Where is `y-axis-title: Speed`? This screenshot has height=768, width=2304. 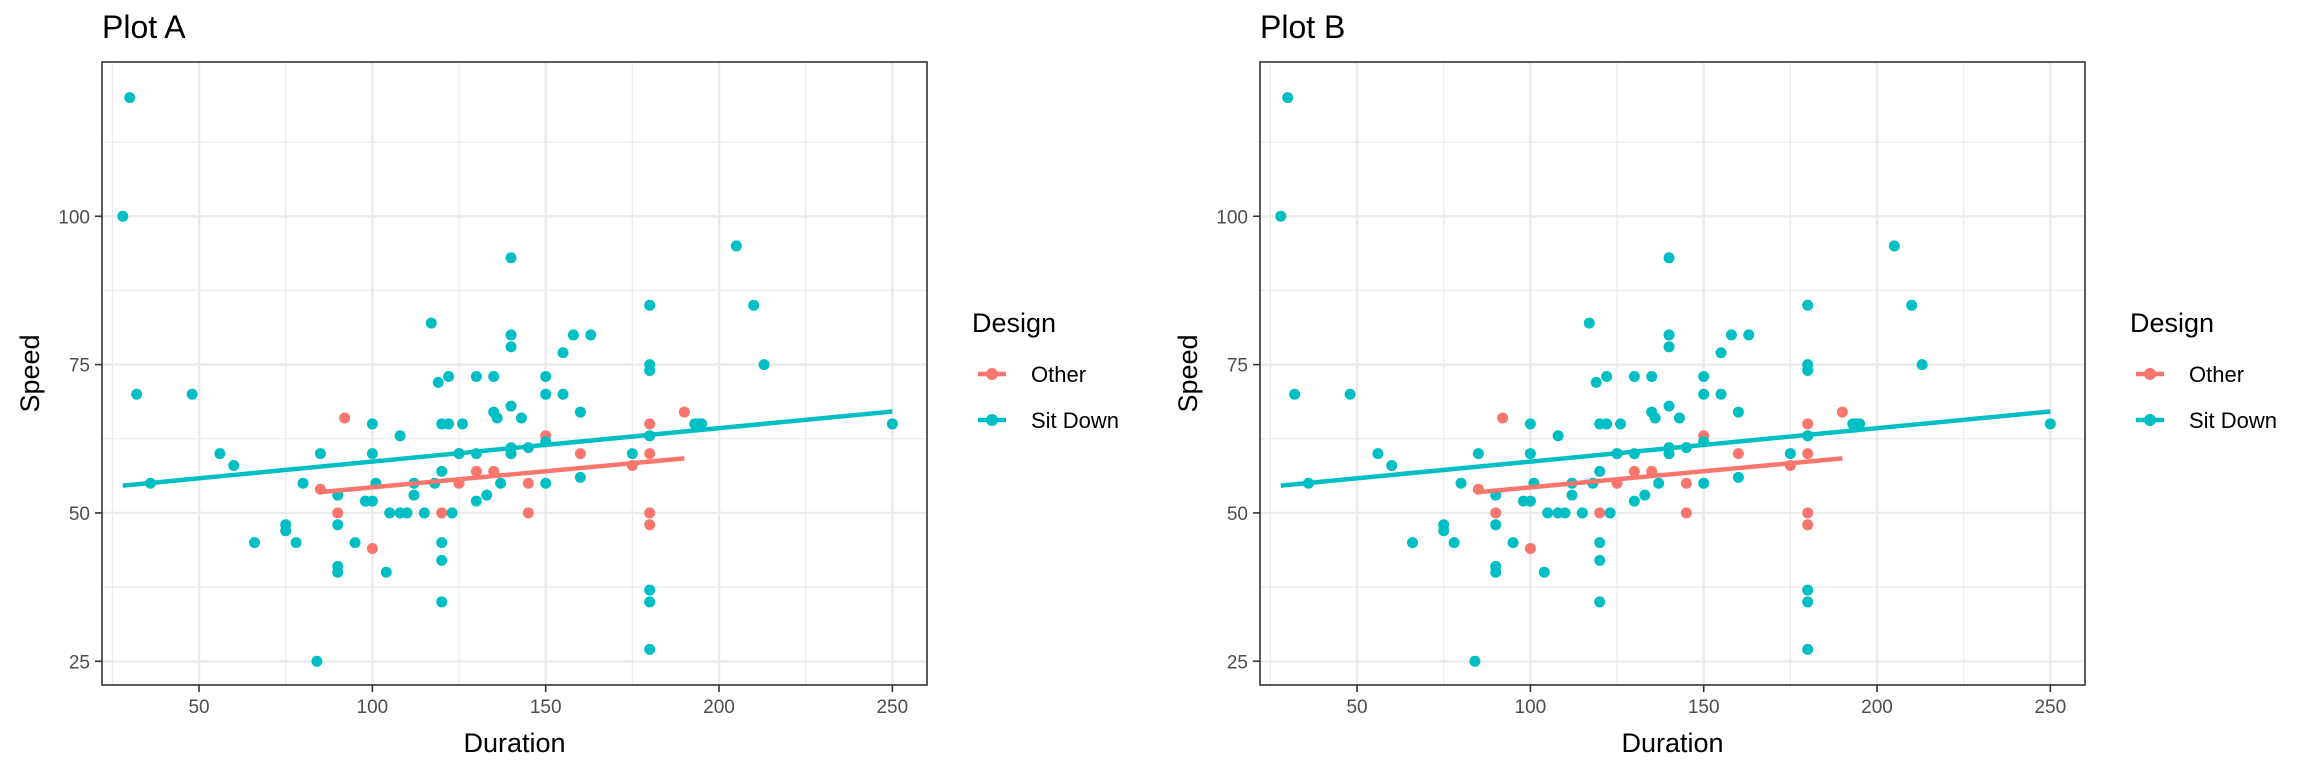
y-axis-title: Speed is located at coordinates (30, 373).